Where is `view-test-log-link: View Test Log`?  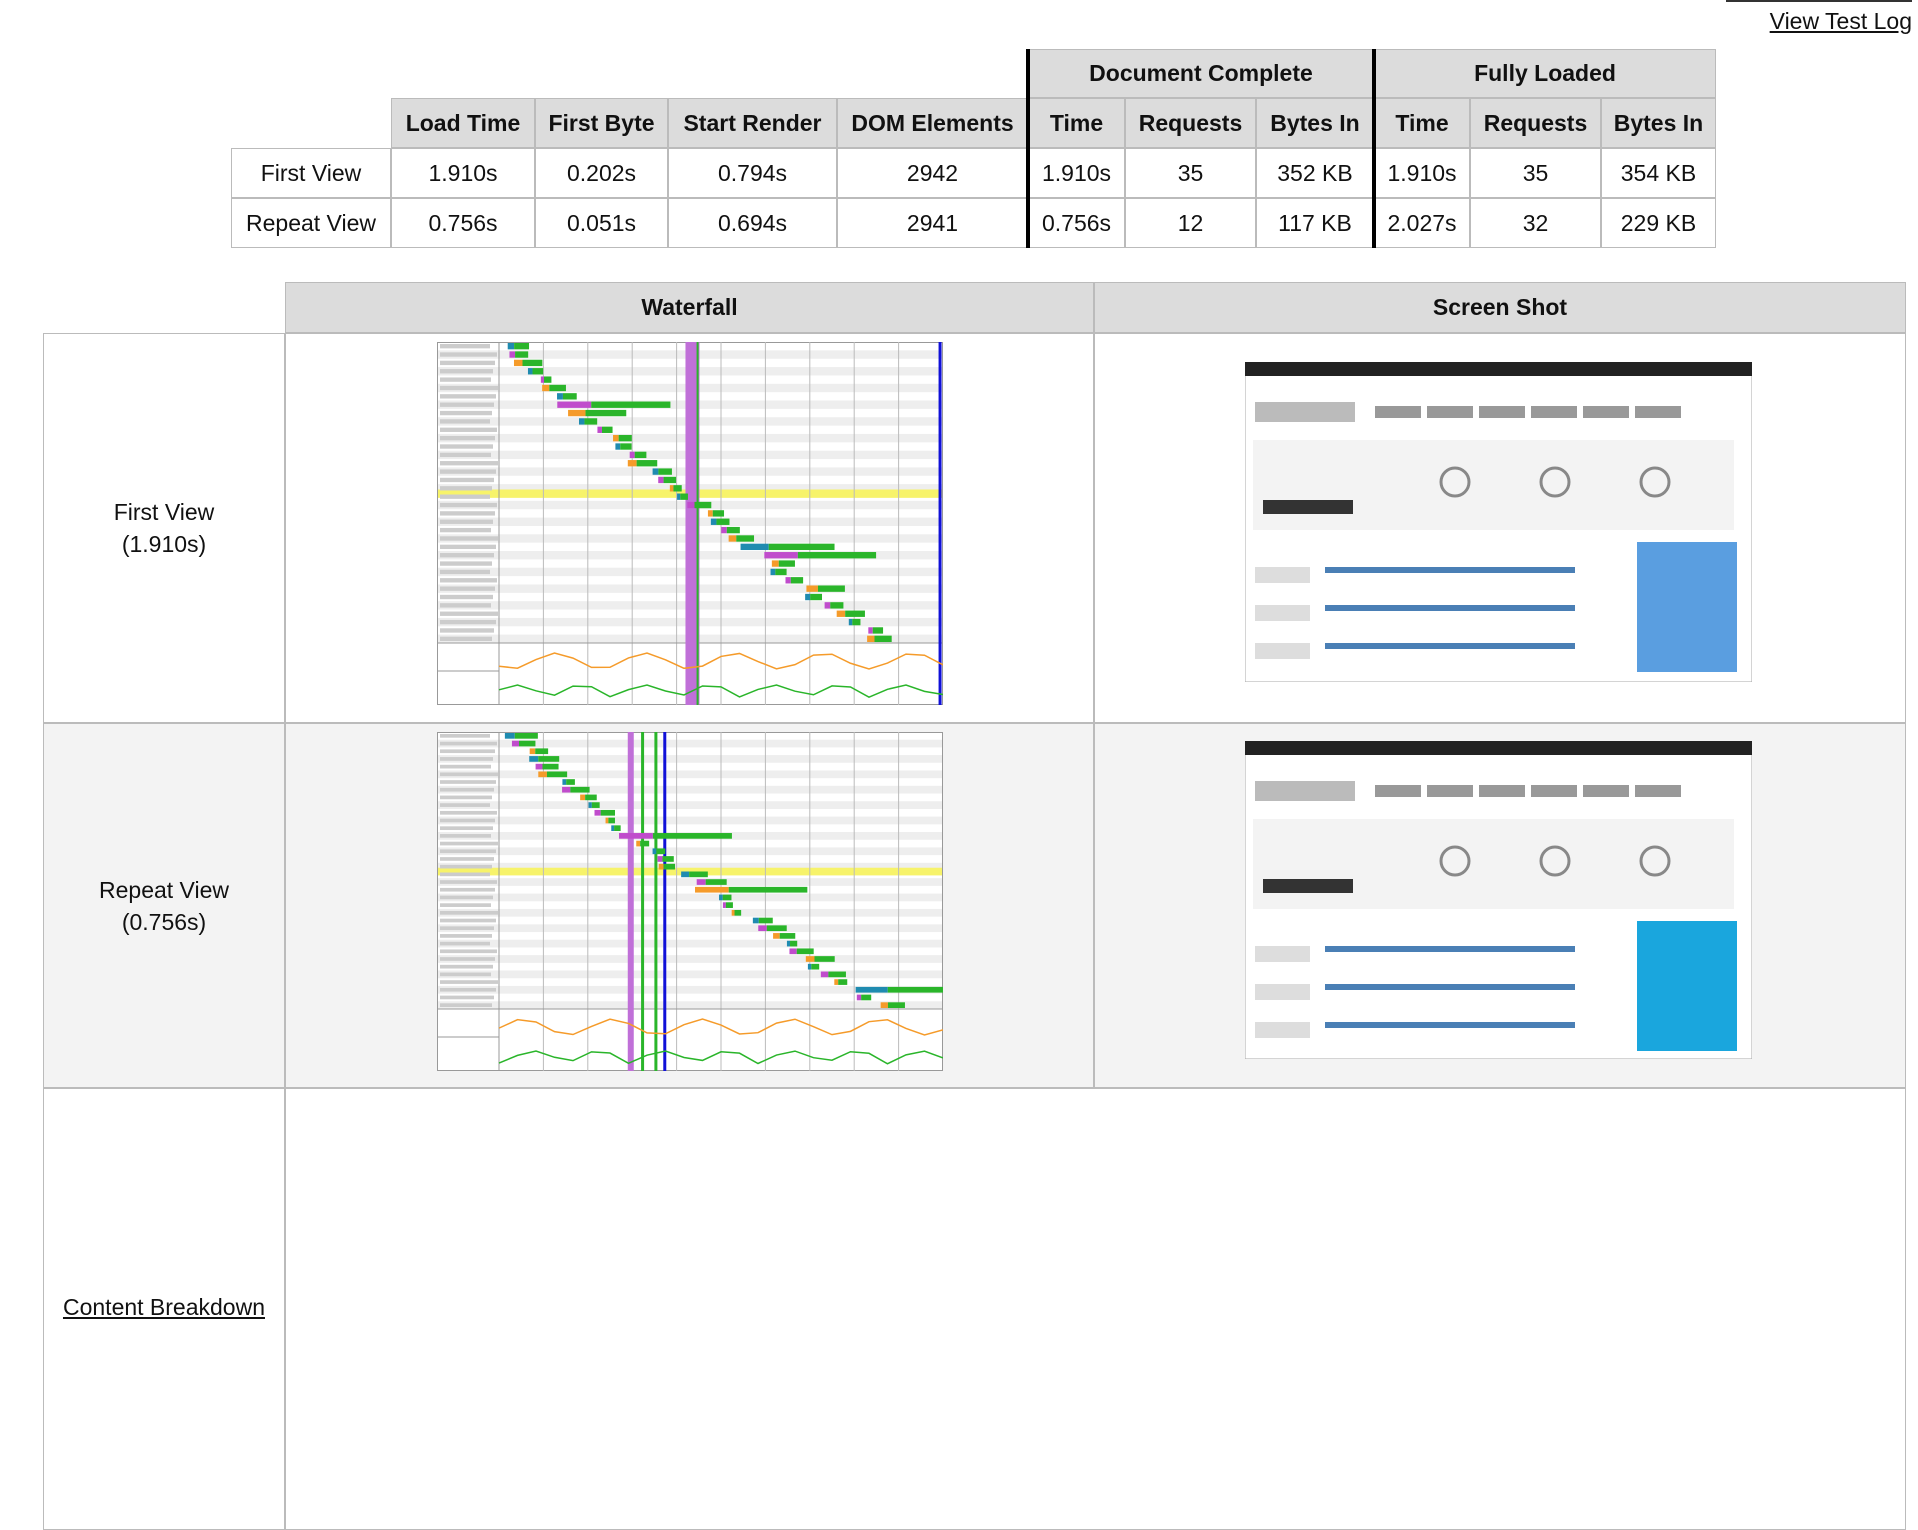
view-test-log-link: View Test Log is located at coordinates (1840, 21).